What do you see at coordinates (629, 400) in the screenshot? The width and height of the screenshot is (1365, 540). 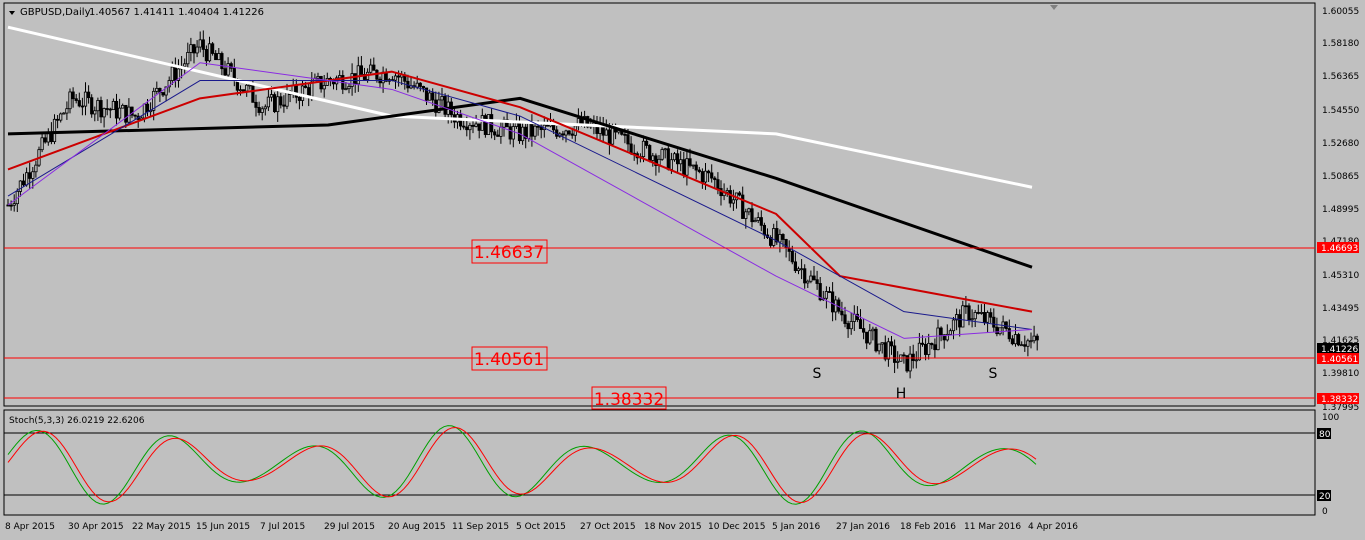 I see `level-label-3: 1.38332` at bounding box center [629, 400].